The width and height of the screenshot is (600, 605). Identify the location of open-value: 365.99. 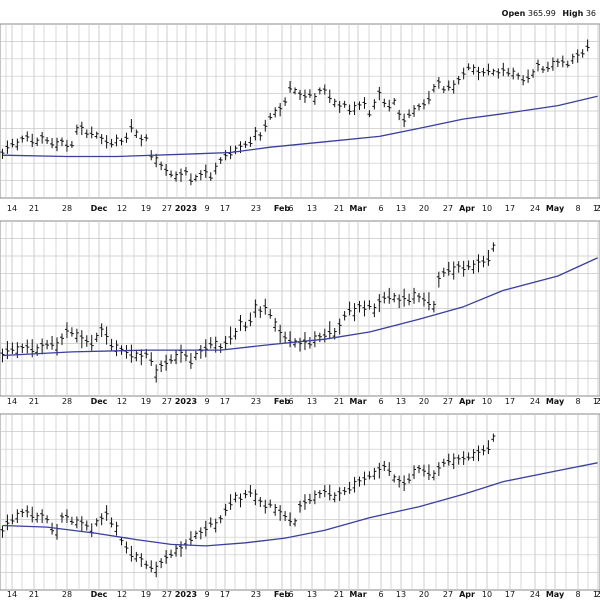
(541, 13).